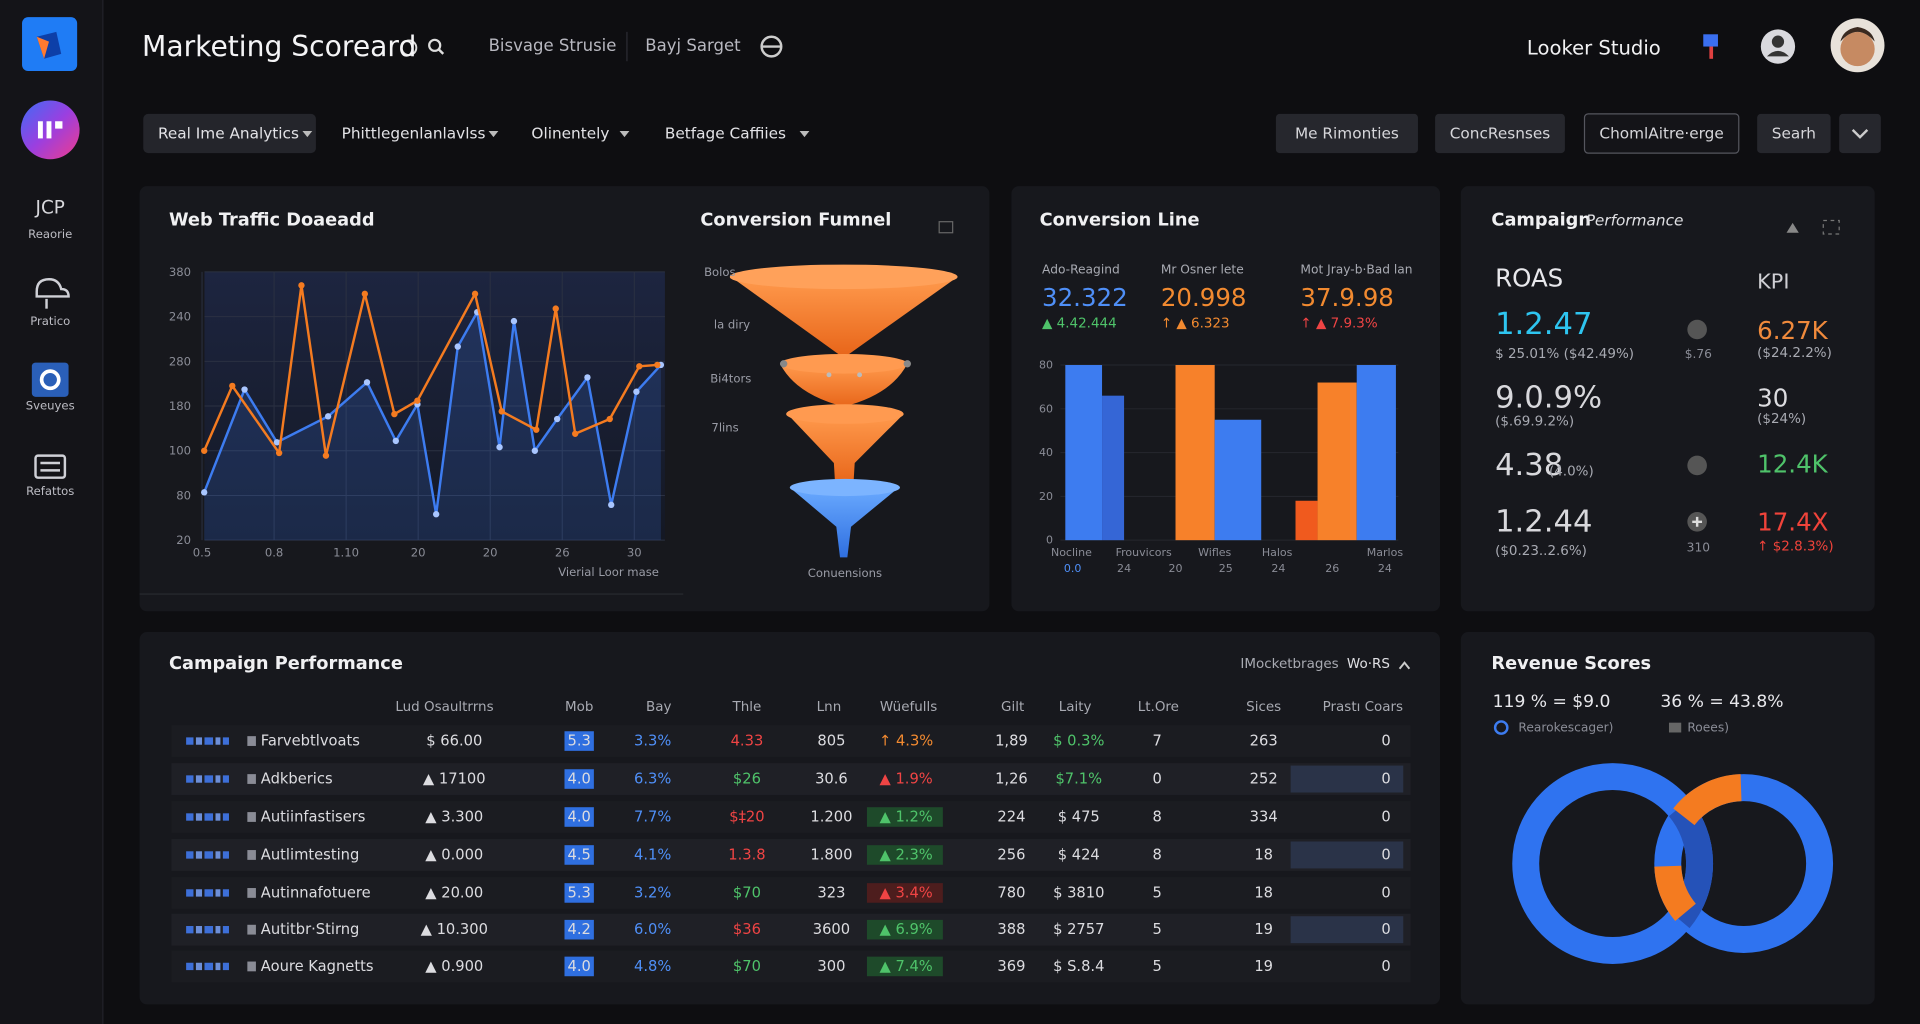  What do you see at coordinates (432, 426) in the screenshot?
I see `area` at bounding box center [432, 426].